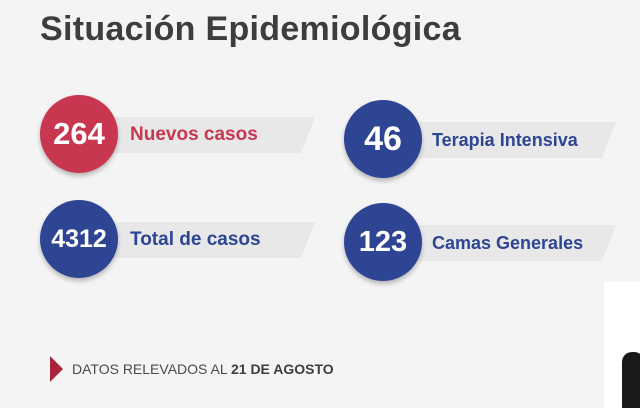 This screenshot has height=408, width=640. What do you see at coordinates (250, 29) in the screenshot?
I see `page-title: Situación Epidemiológica` at bounding box center [250, 29].